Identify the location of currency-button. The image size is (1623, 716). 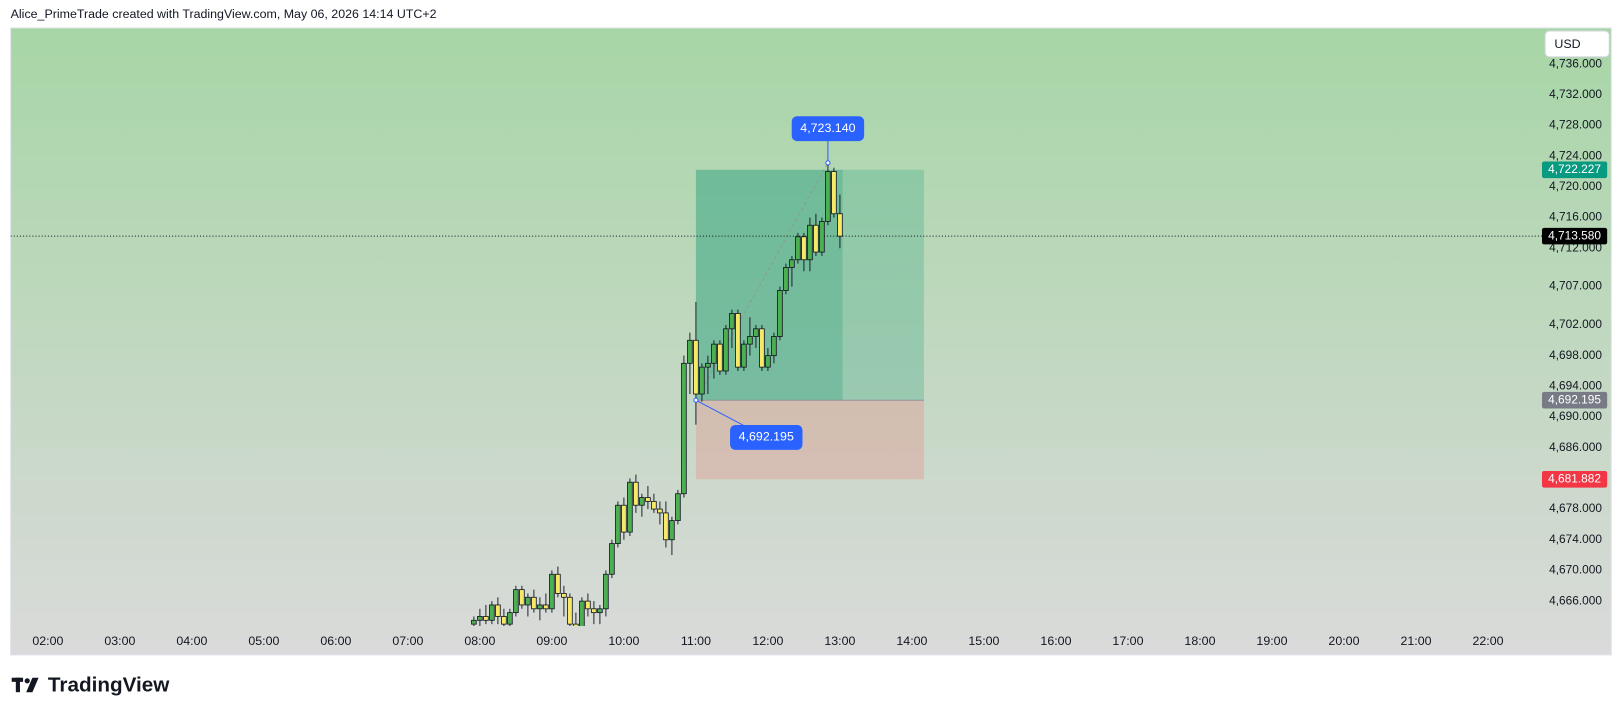
(1577, 44).